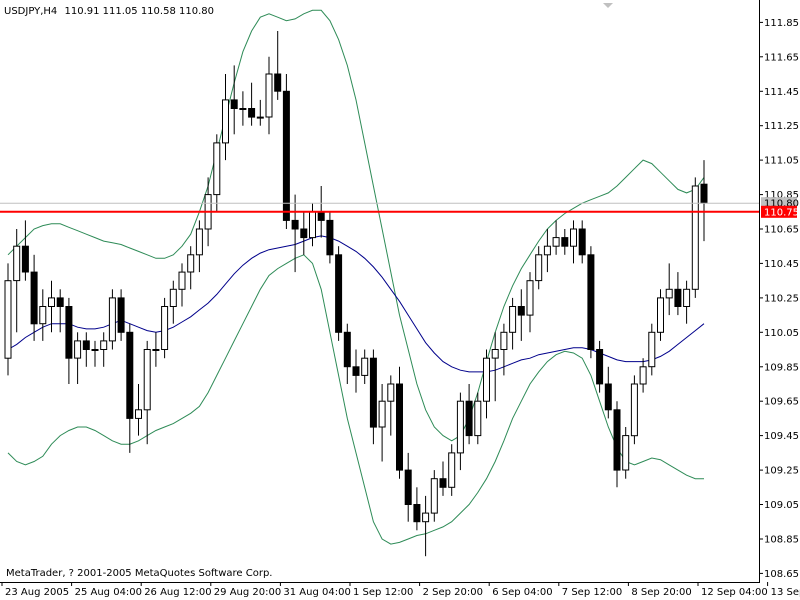 This screenshot has width=800, height=600. Describe the element at coordinates (781, 471) in the screenshot. I see `price-tick-label: 109.25` at that location.